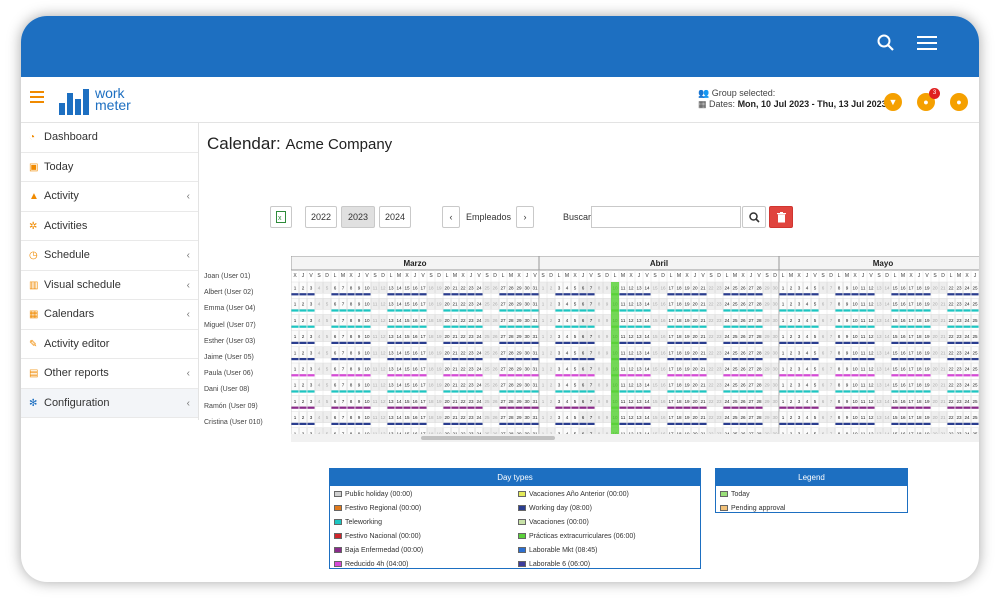 The image size is (1000, 607). Describe the element at coordinates (395, 217) in the screenshot. I see `year-2024-button: 2024` at that location.